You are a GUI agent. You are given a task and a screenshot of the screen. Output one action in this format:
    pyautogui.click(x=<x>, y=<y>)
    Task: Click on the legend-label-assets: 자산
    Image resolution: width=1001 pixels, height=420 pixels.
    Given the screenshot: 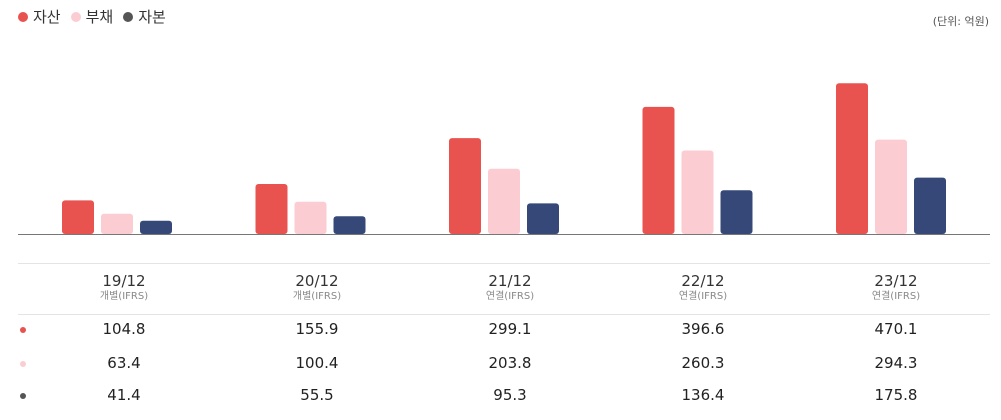 What is the action you would take?
    pyautogui.click(x=47, y=17)
    